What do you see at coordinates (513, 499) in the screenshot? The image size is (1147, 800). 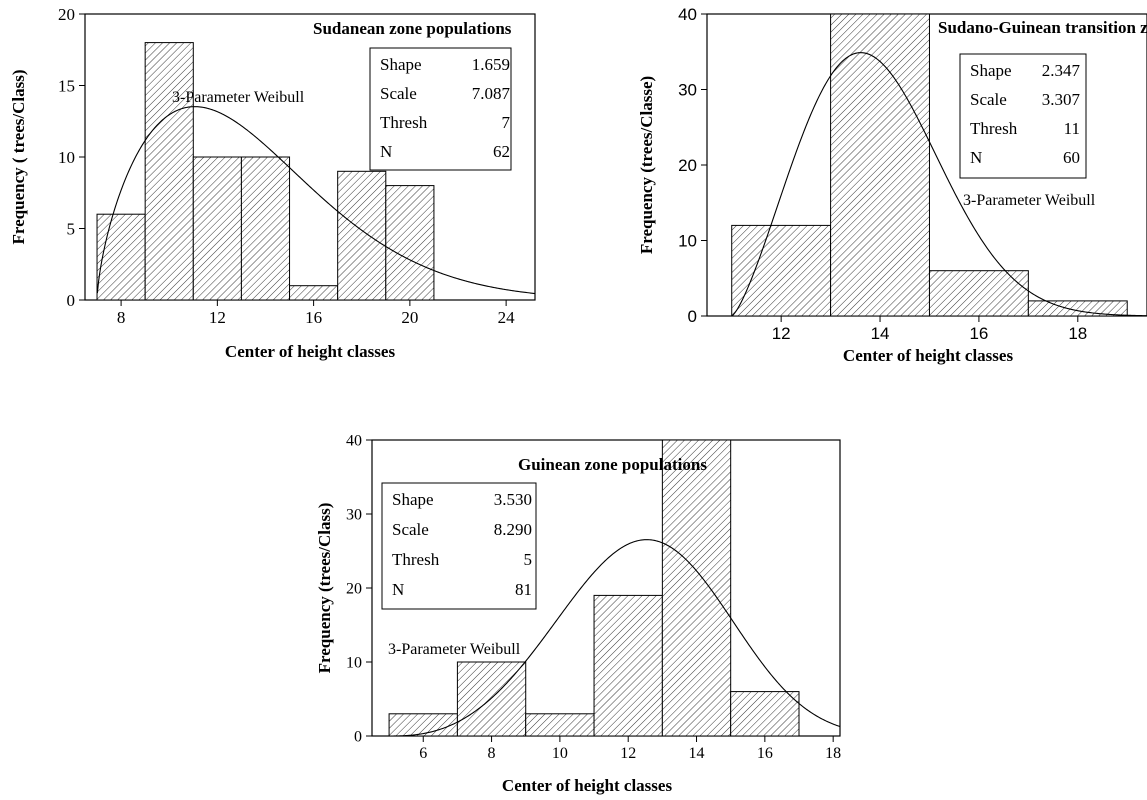 I see `stat-value: 3.530` at bounding box center [513, 499].